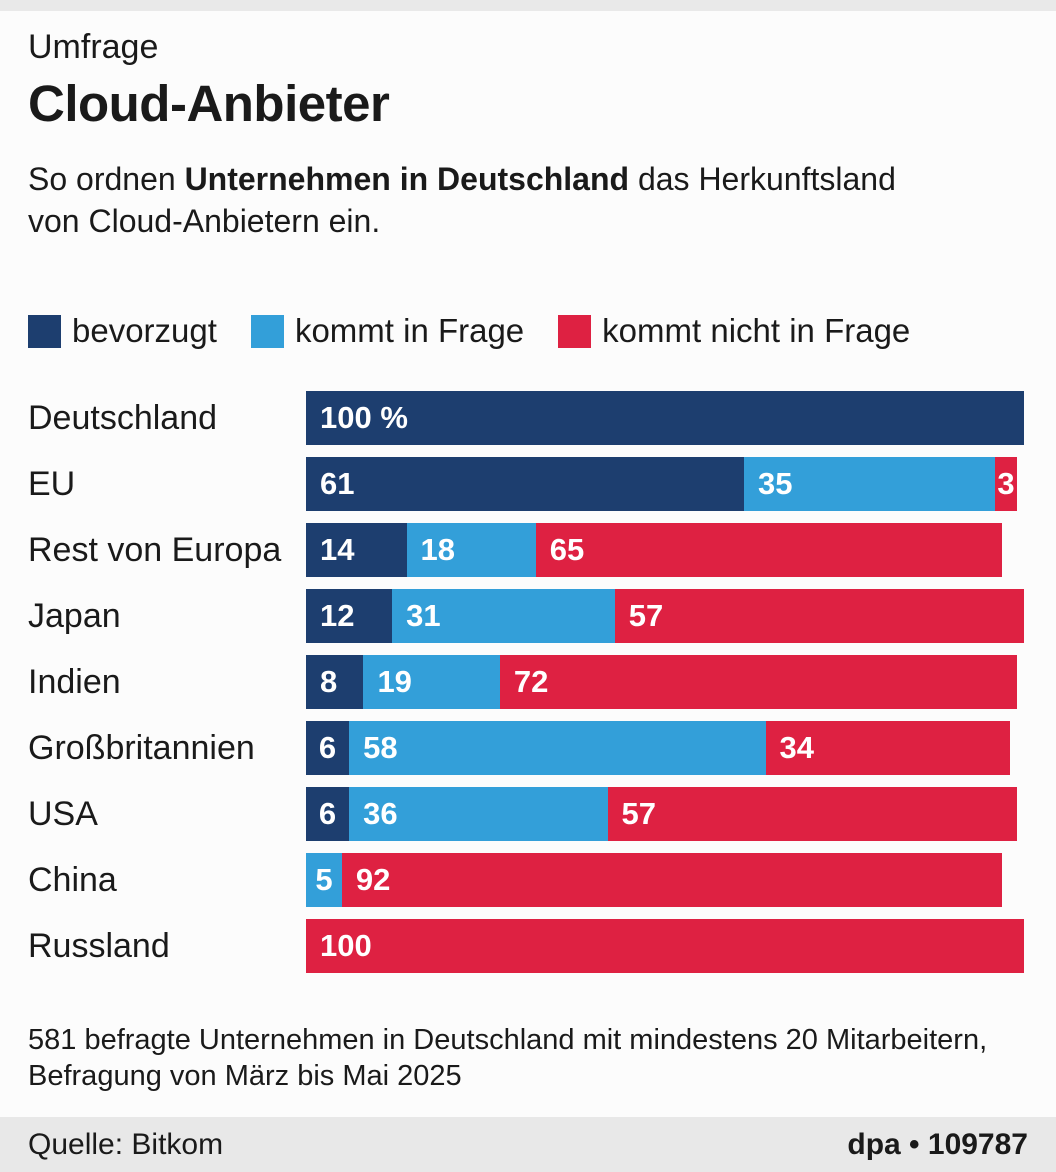  What do you see at coordinates (245, 1076) in the screenshot?
I see `footnote-line2: Befragung von März bis Mai 2025` at bounding box center [245, 1076].